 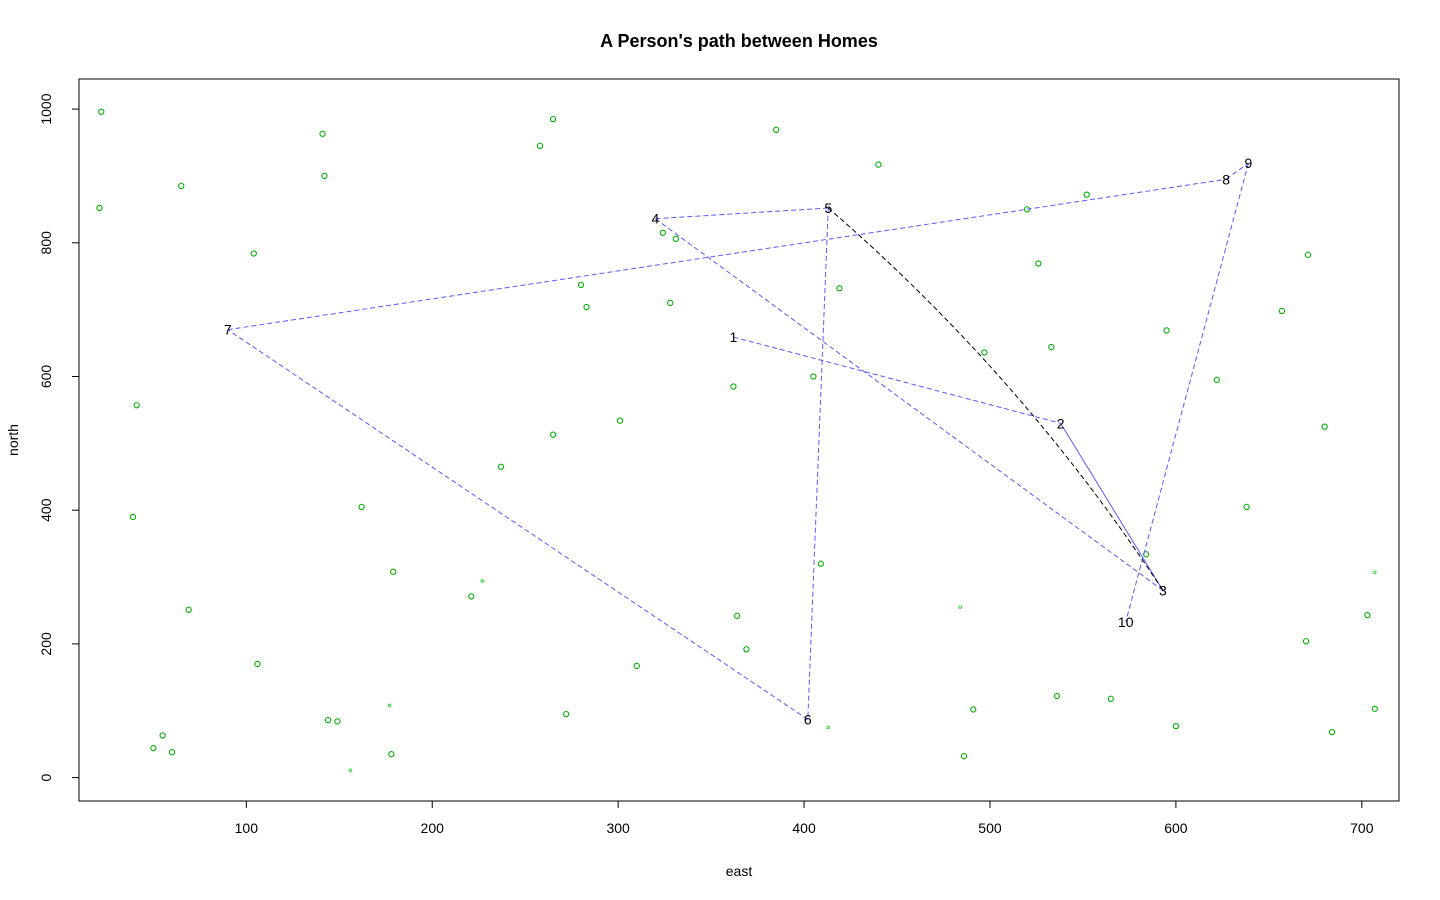 What do you see at coordinates (734, 337) in the screenshot?
I see `stop-label: 1` at bounding box center [734, 337].